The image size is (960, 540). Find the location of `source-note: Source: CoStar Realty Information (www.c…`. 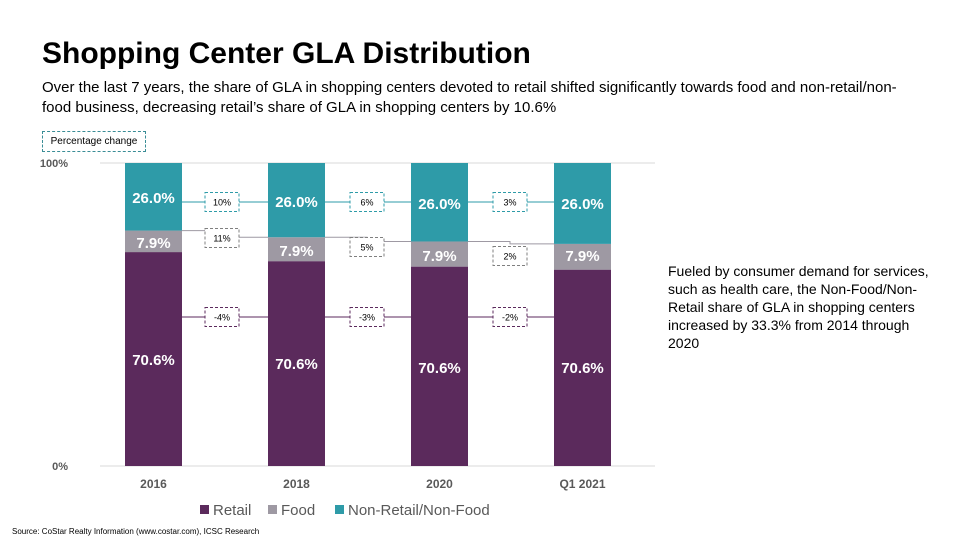

source-note: Source: CoStar Realty Information (www.c… is located at coordinates (136, 531).